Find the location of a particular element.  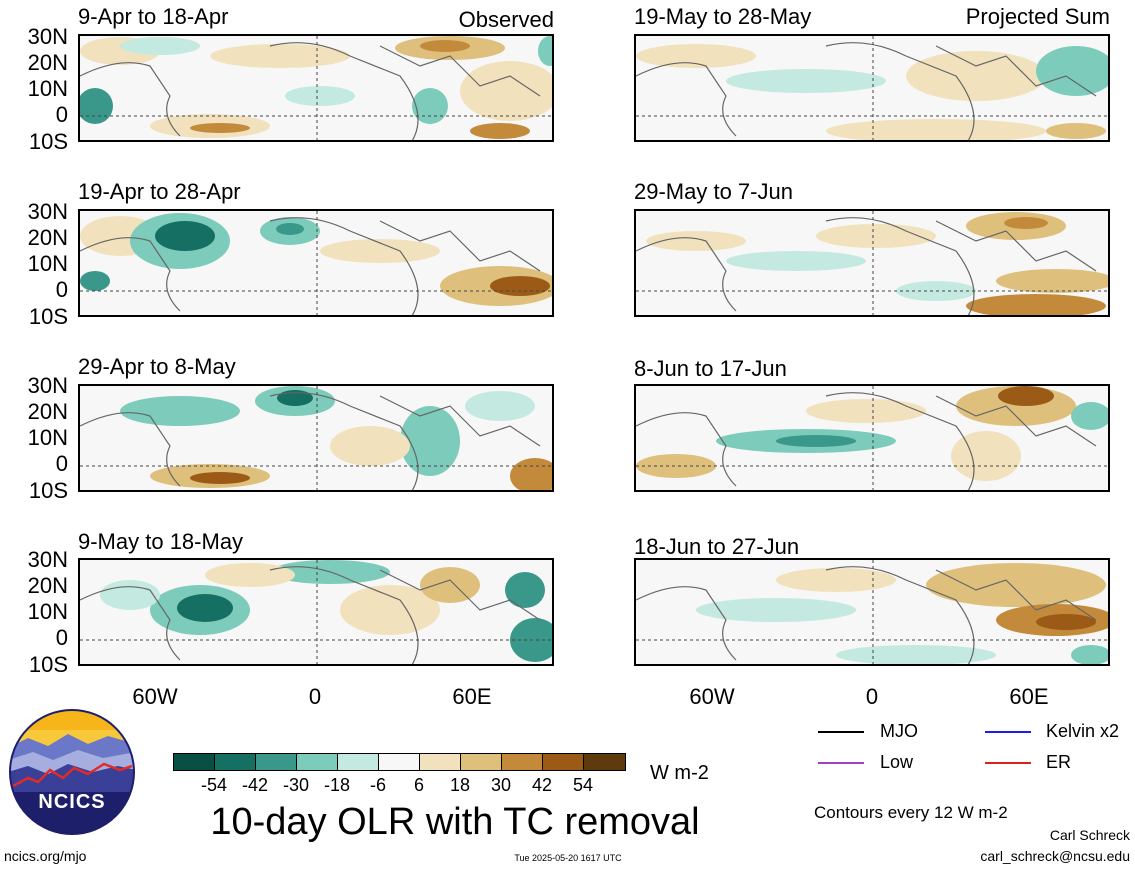

ncics-logo: NCICS is located at coordinates (72, 772).